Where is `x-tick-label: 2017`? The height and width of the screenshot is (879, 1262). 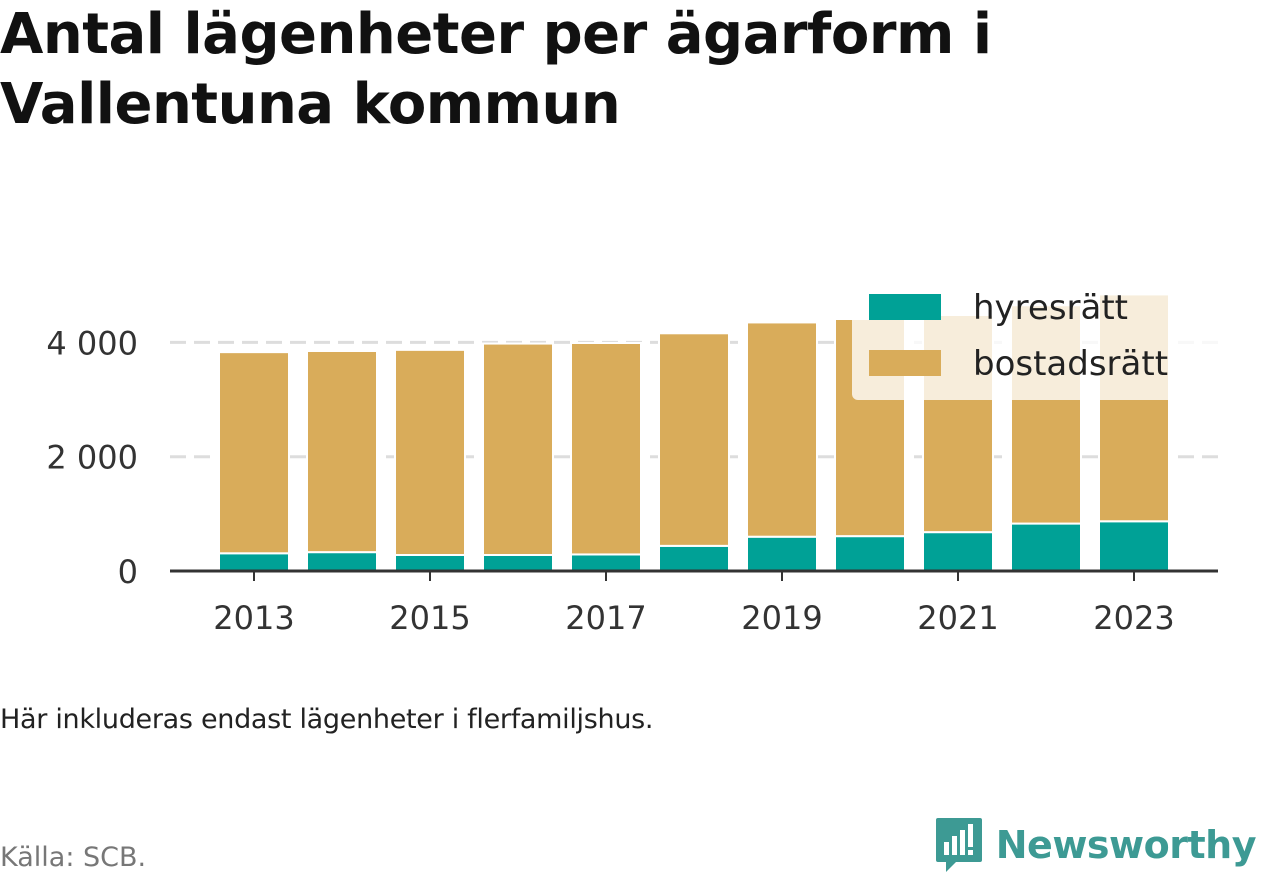 x-tick-label: 2017 is located at coordinates (605, 618).